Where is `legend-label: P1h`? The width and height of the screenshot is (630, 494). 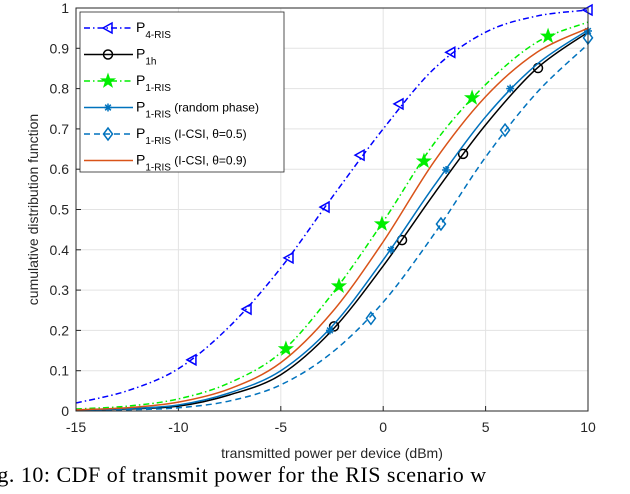 legend-label: P1h is located at coordinates (146, 57).